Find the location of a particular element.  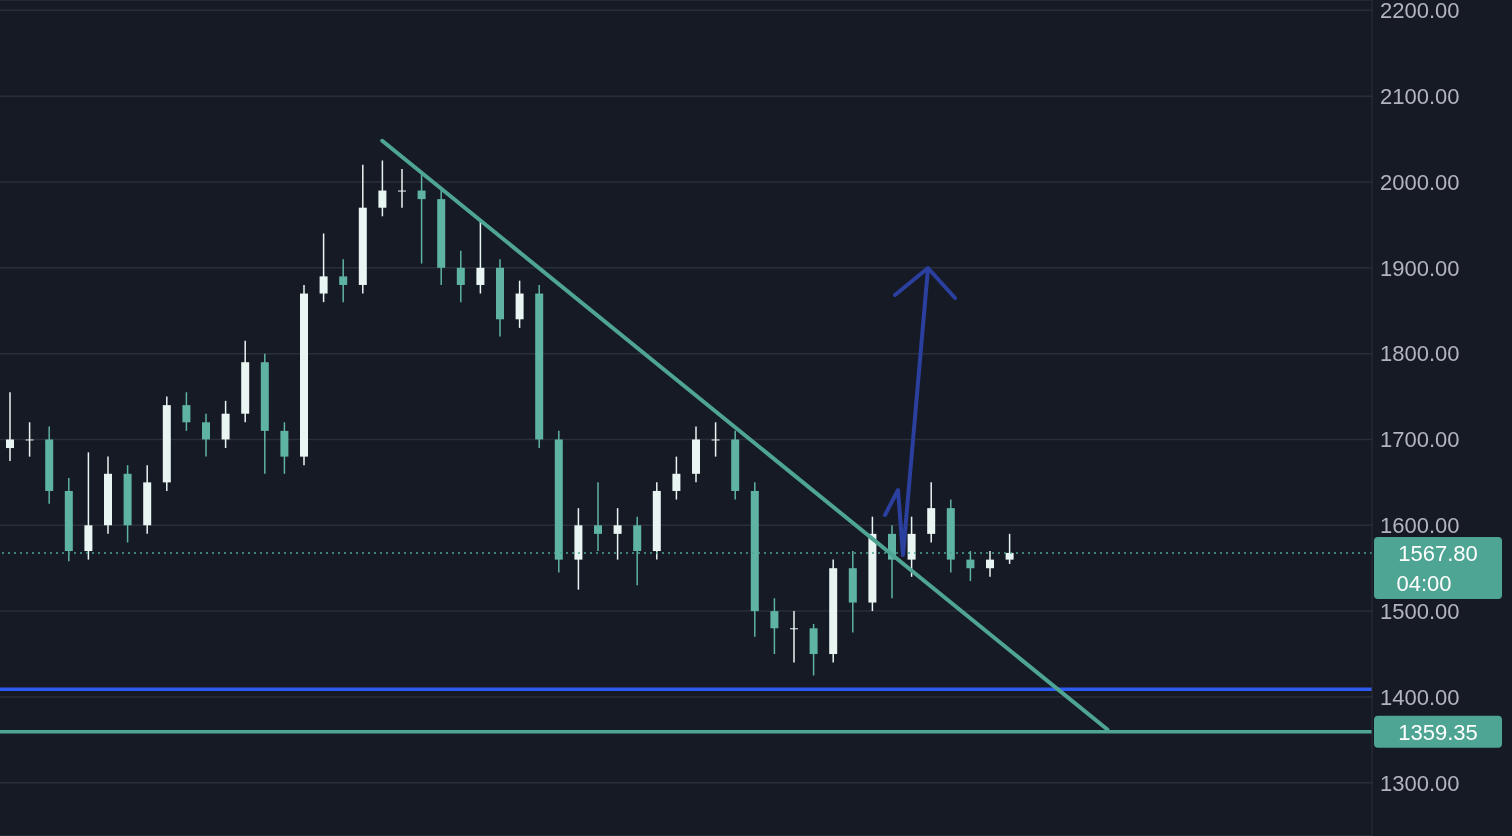

y-tick-label: 2100.00 is located at coordinates (1420, 96).